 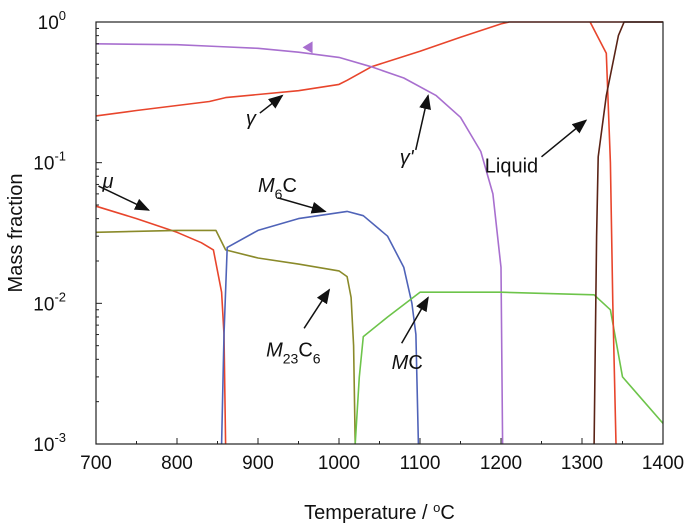 I want to click on annotation-arrow-gamma, so click(x=271, y=104).